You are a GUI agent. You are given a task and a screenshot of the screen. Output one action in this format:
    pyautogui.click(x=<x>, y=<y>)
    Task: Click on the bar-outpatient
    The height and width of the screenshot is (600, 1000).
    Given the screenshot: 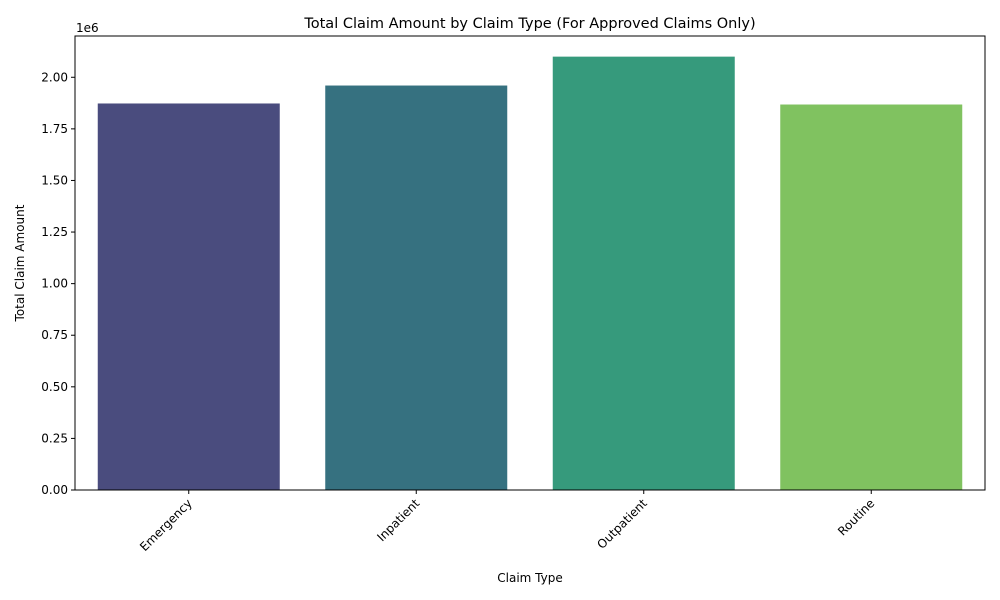 What is the action you would take?
    pyautogui.click(x=643, y=273)
    